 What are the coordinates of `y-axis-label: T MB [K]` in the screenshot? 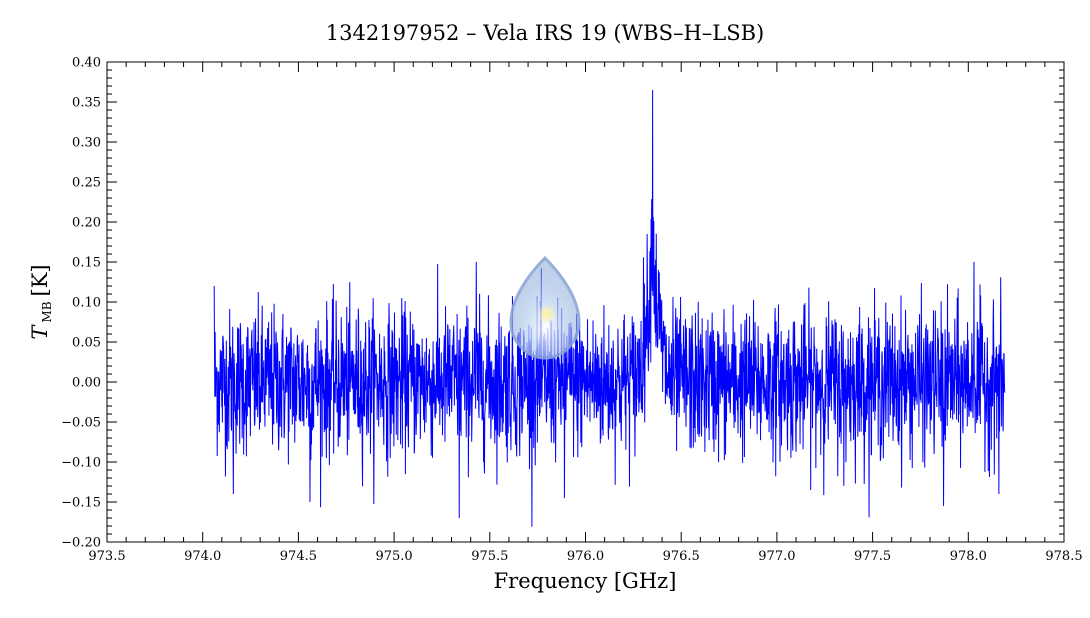 It's located at (41, 301).